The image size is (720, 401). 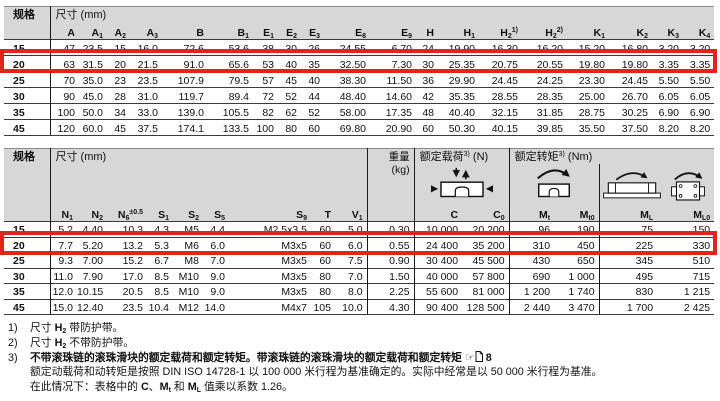 I want to click on table-cell: 32.15, so click(x=500, y=111).